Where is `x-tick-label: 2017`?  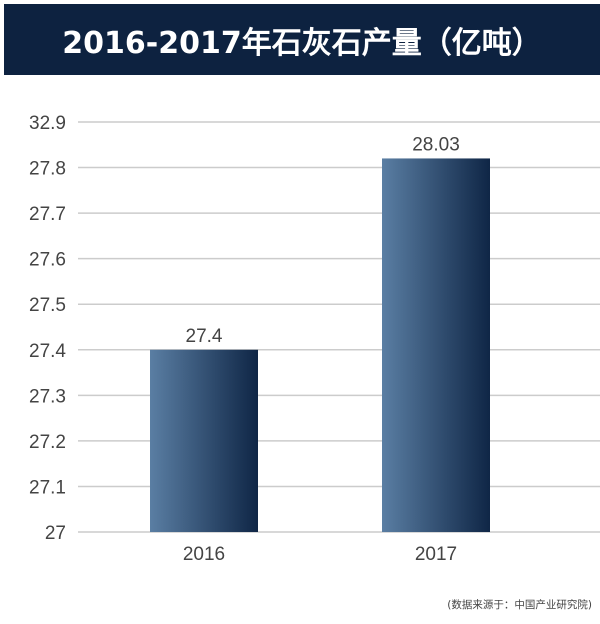 x-tick-label: 2017 is located at coordinates (436, 554).